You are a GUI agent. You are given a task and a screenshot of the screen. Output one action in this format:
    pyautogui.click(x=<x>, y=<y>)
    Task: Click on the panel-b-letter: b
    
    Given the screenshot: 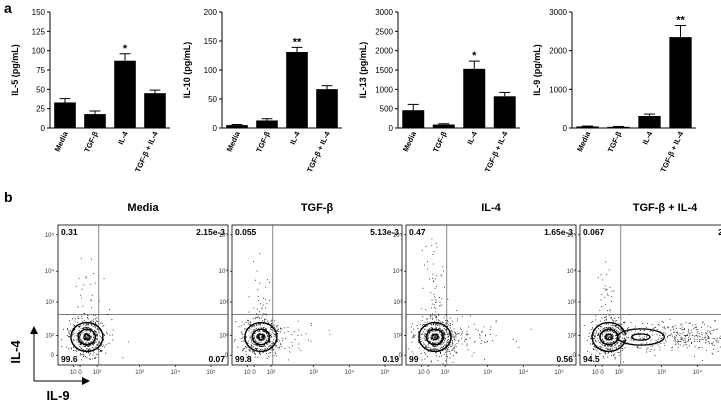 What is the action you would take?
    pyautogui.click(x=8, y=197)
    